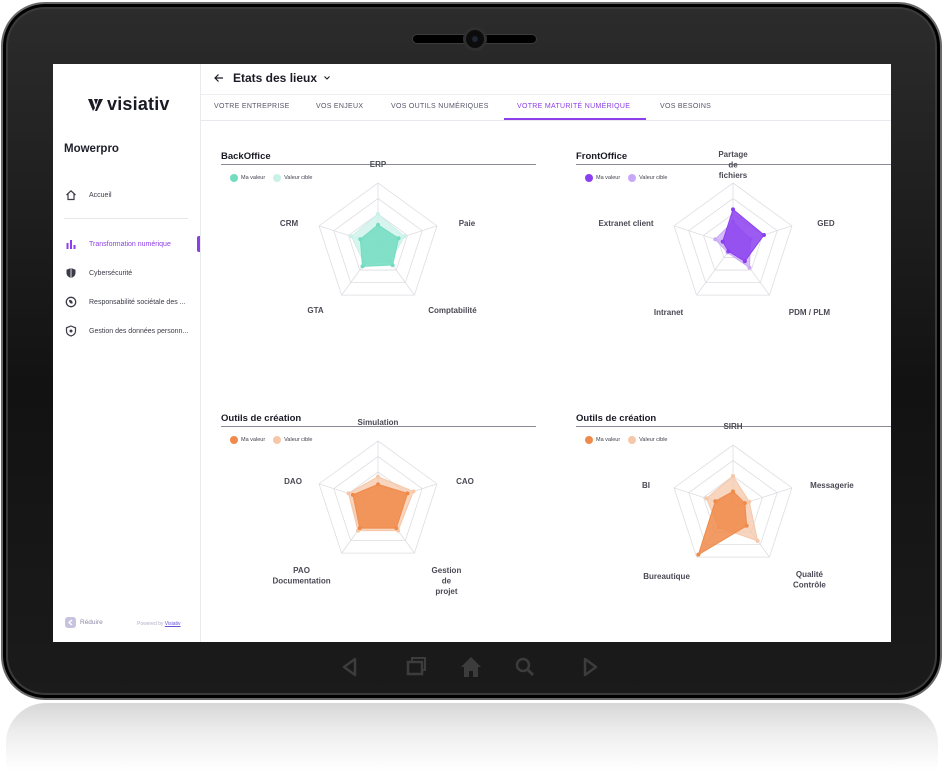  Describe the element at coordinates (416, 667) in the screenshot. I see `recent-apps-hardware-icon` at that location.